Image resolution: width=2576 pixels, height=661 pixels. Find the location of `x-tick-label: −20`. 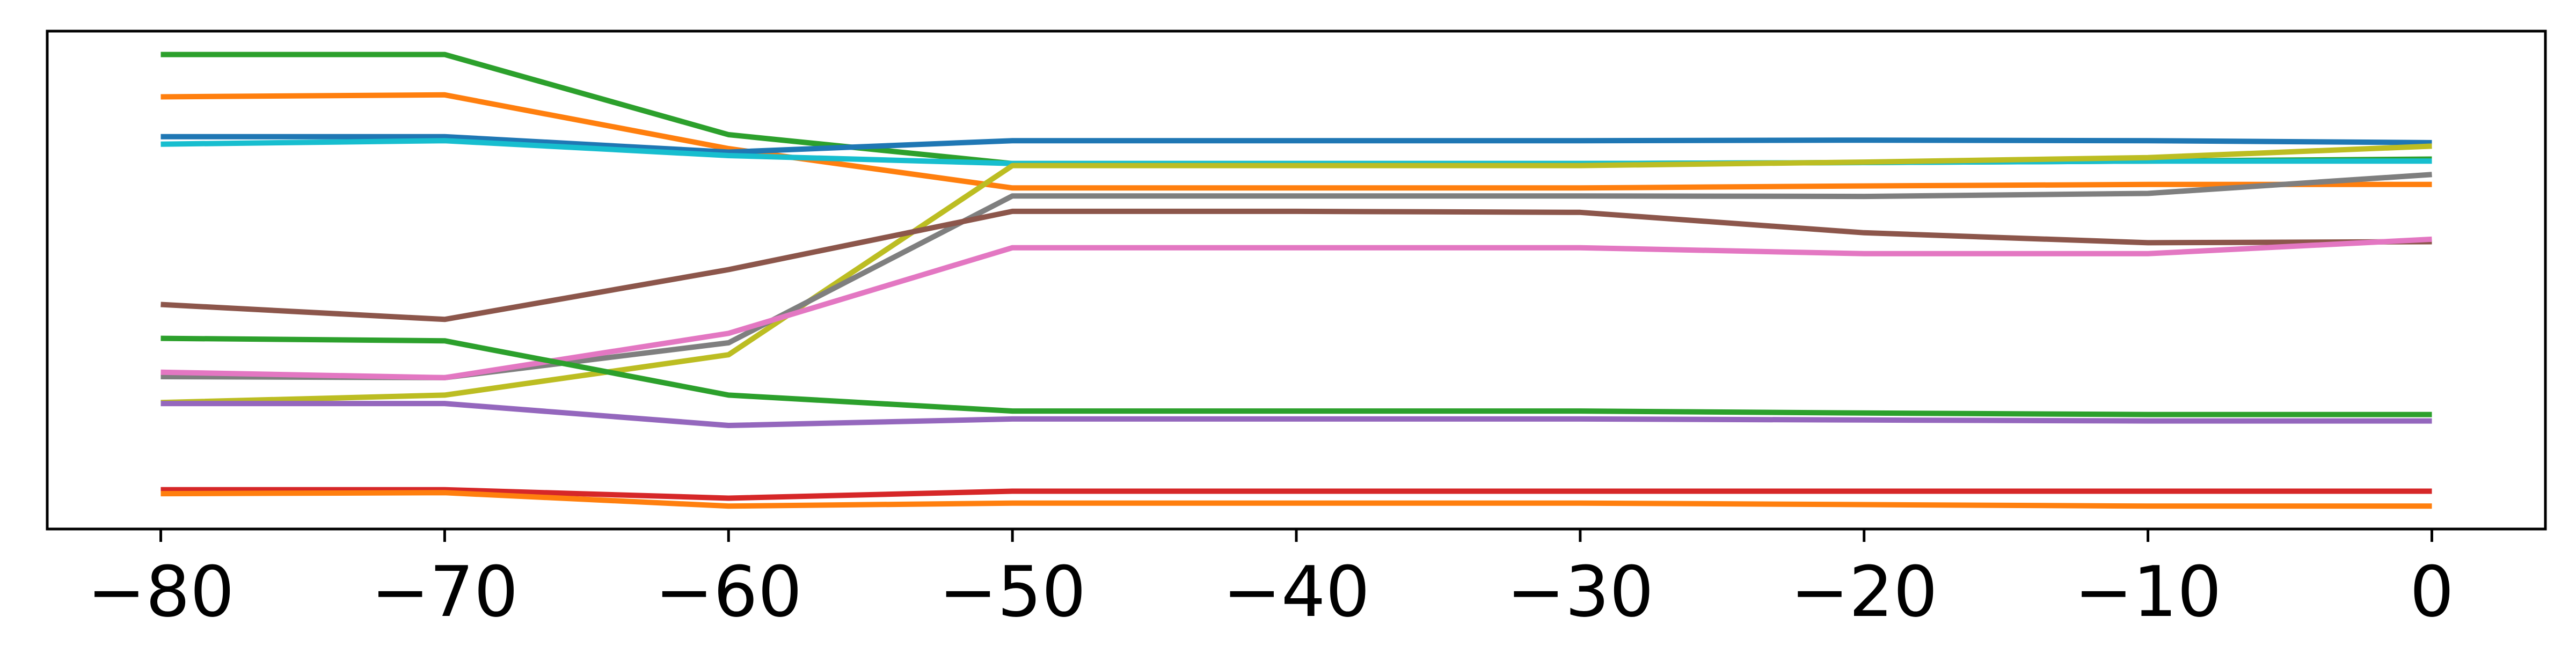

x-tick-label: −20 is located at coordinates (1864, 592).